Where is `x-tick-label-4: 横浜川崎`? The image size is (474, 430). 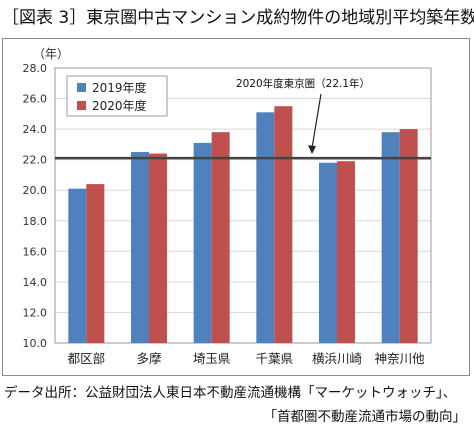 x-tick-label-4: 横浜川崎 is located at coordinates (337, 358).